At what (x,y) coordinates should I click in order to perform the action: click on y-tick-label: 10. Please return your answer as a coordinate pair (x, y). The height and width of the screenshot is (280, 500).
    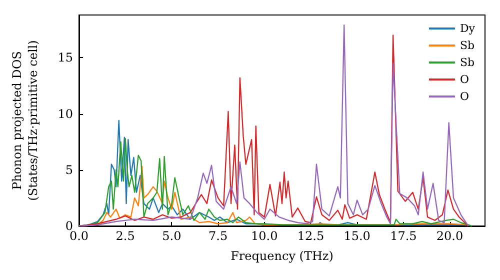
    Looking at the image, I should click on (65, 113).